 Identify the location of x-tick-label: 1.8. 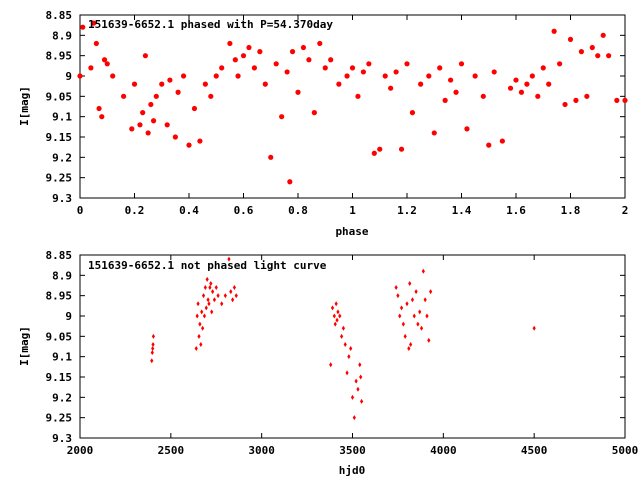
(571, 210).